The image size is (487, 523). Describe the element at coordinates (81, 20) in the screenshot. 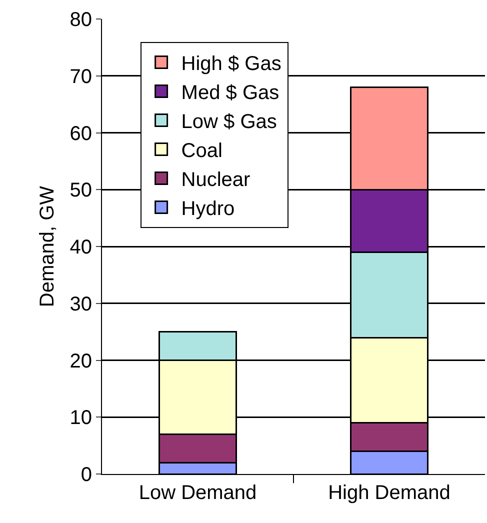

I see `y-tick-label: 80` at that location.